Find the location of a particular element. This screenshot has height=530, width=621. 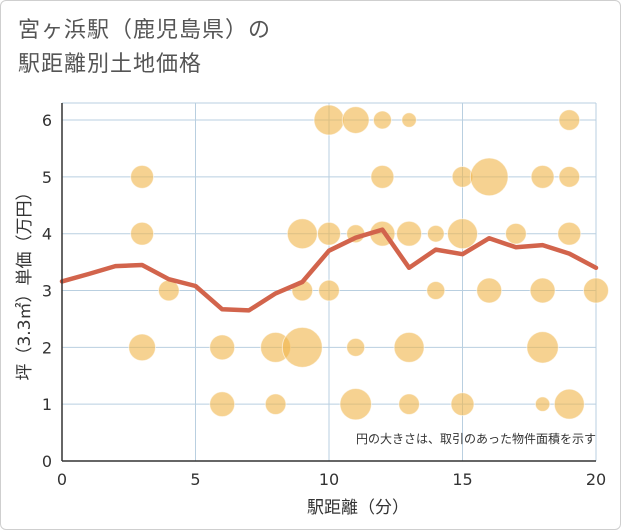

x-tick-label: 5 is located at coordinates (195, 479).